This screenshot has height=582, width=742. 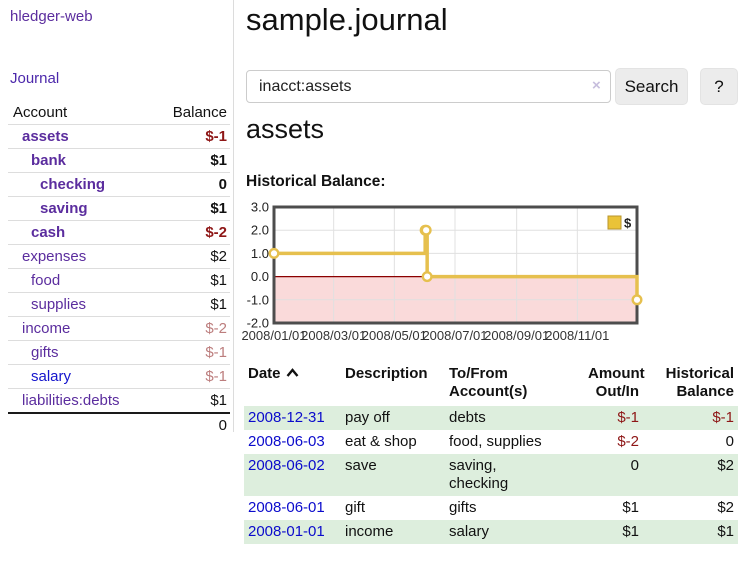 What do you see at coordinates (45, 136) in the screenshot?
I see `sidebar-account-link: assets` at bounding box center [45, 136].